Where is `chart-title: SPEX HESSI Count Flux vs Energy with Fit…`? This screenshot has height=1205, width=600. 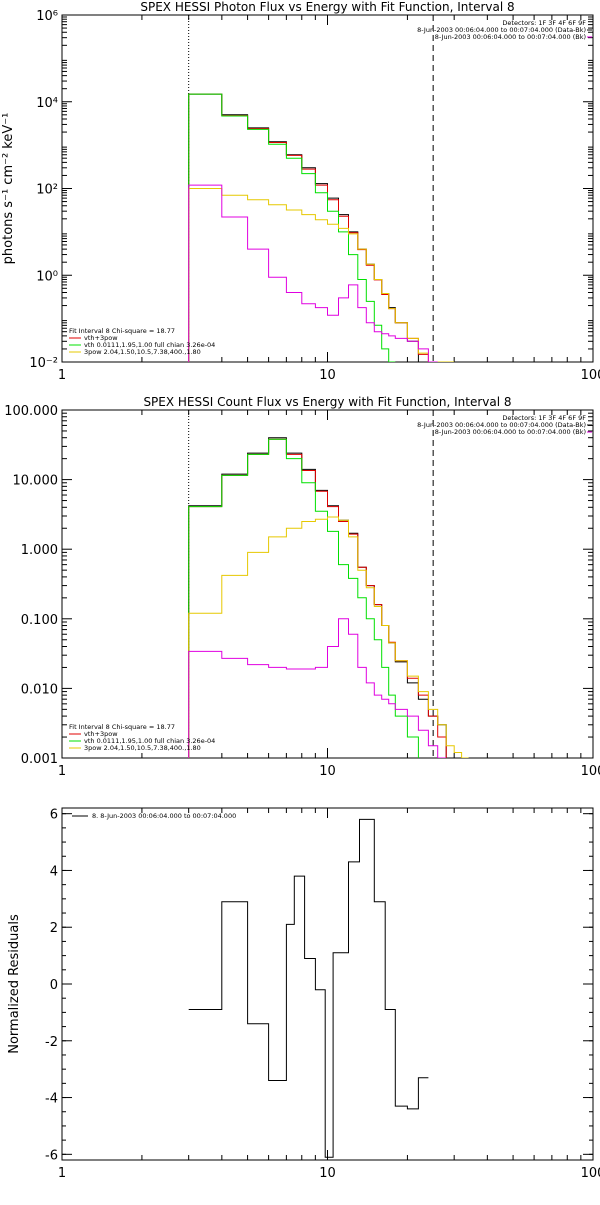
chart-title: SPEX HESSI Count Flux vs Energy with Fit… is located at coordinates (327, 402).